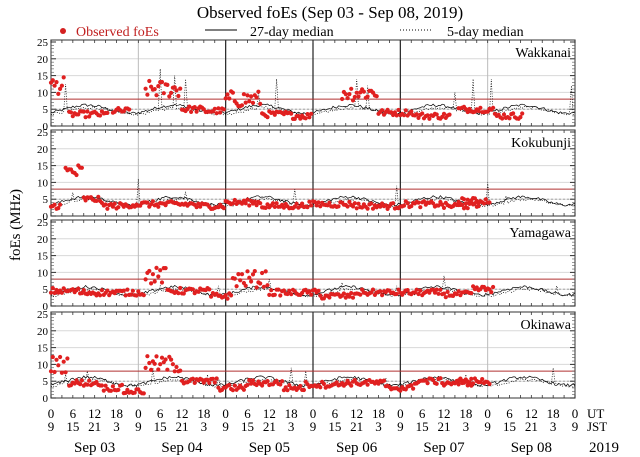 This screenshot has width=640, height=457. What do you see at coordinates (292, 32) in the screenshot?
I see `legend-27day-label: 27-day median` at bounding box center [292, 32].